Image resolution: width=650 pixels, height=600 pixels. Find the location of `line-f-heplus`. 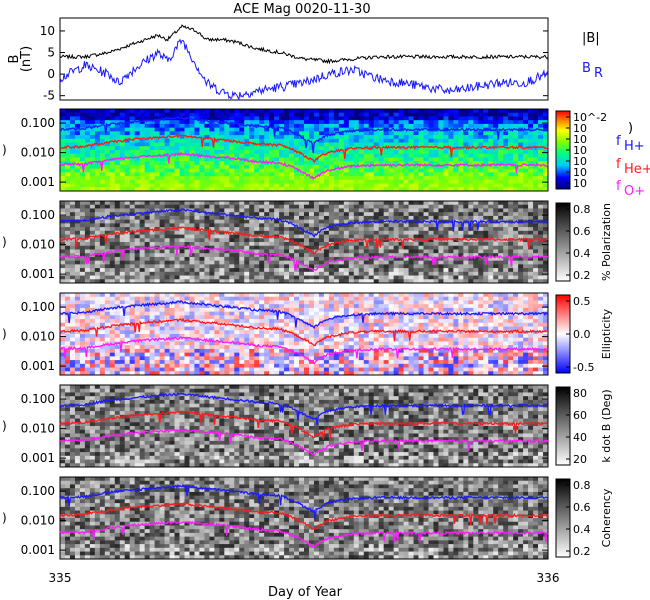

line-f-heplus is located at coordinates (304, 240).